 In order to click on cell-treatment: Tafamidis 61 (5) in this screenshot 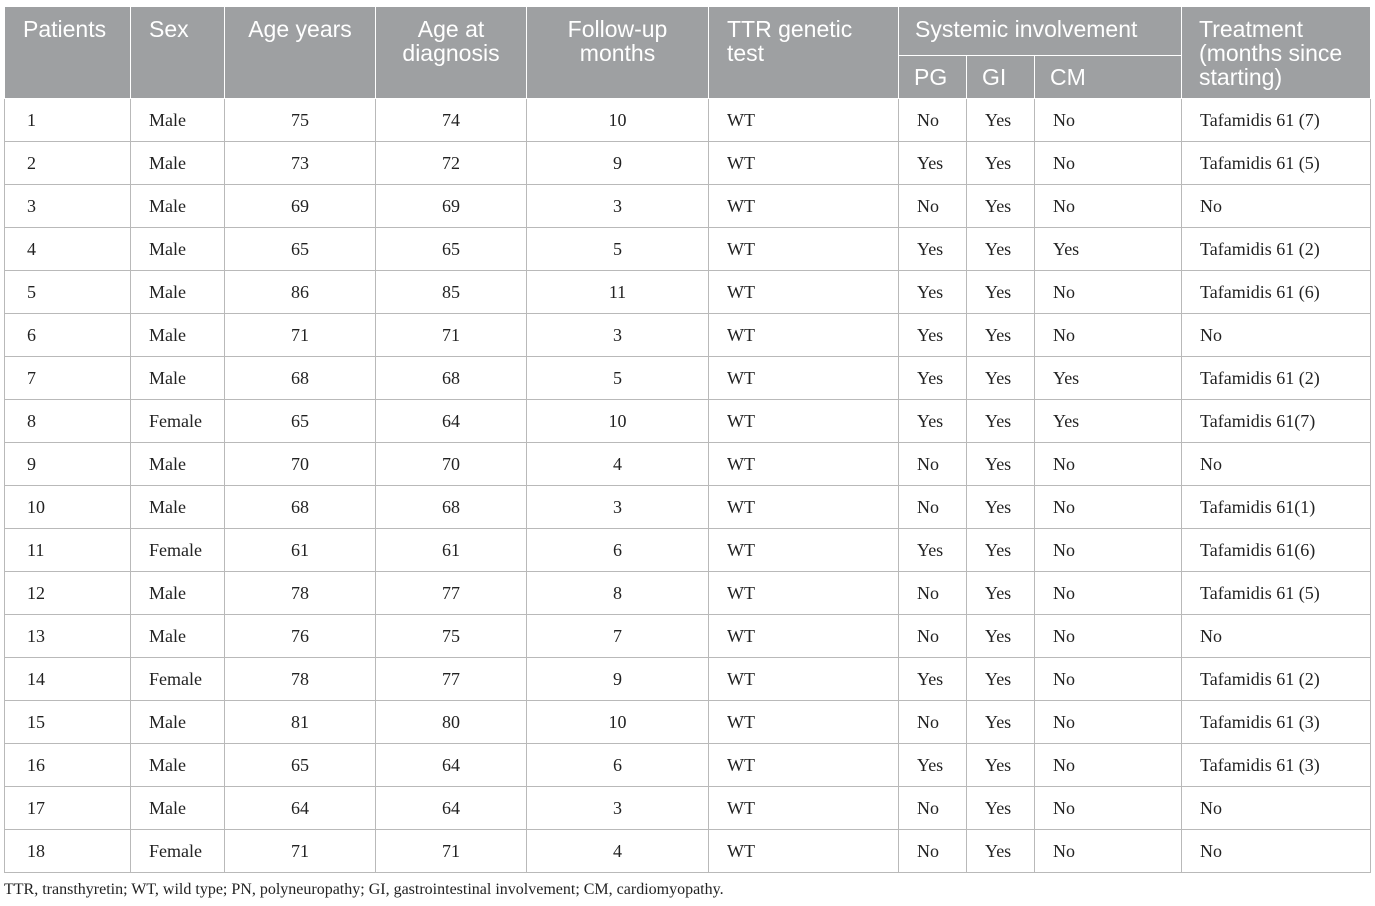, I will do `click(1276, 163)`.